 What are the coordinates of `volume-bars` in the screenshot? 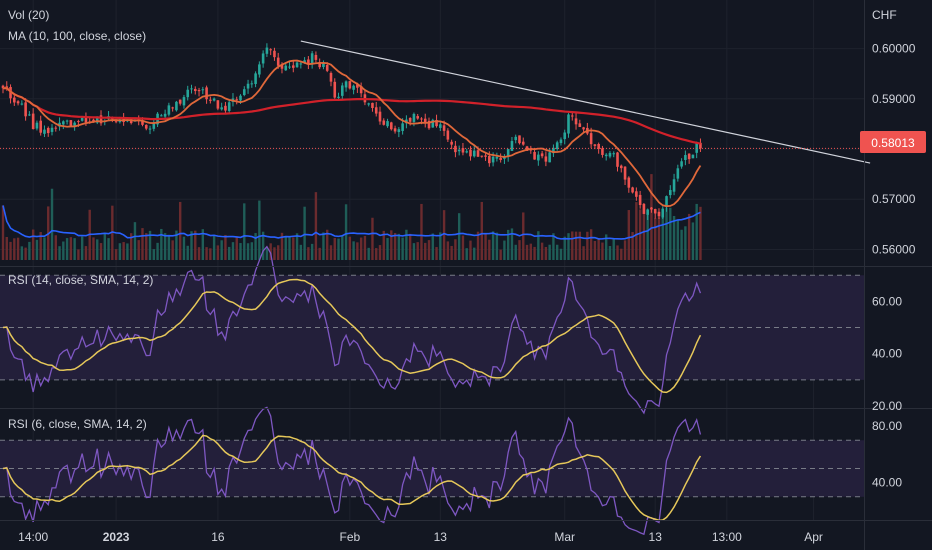 It's located at (351, 217).